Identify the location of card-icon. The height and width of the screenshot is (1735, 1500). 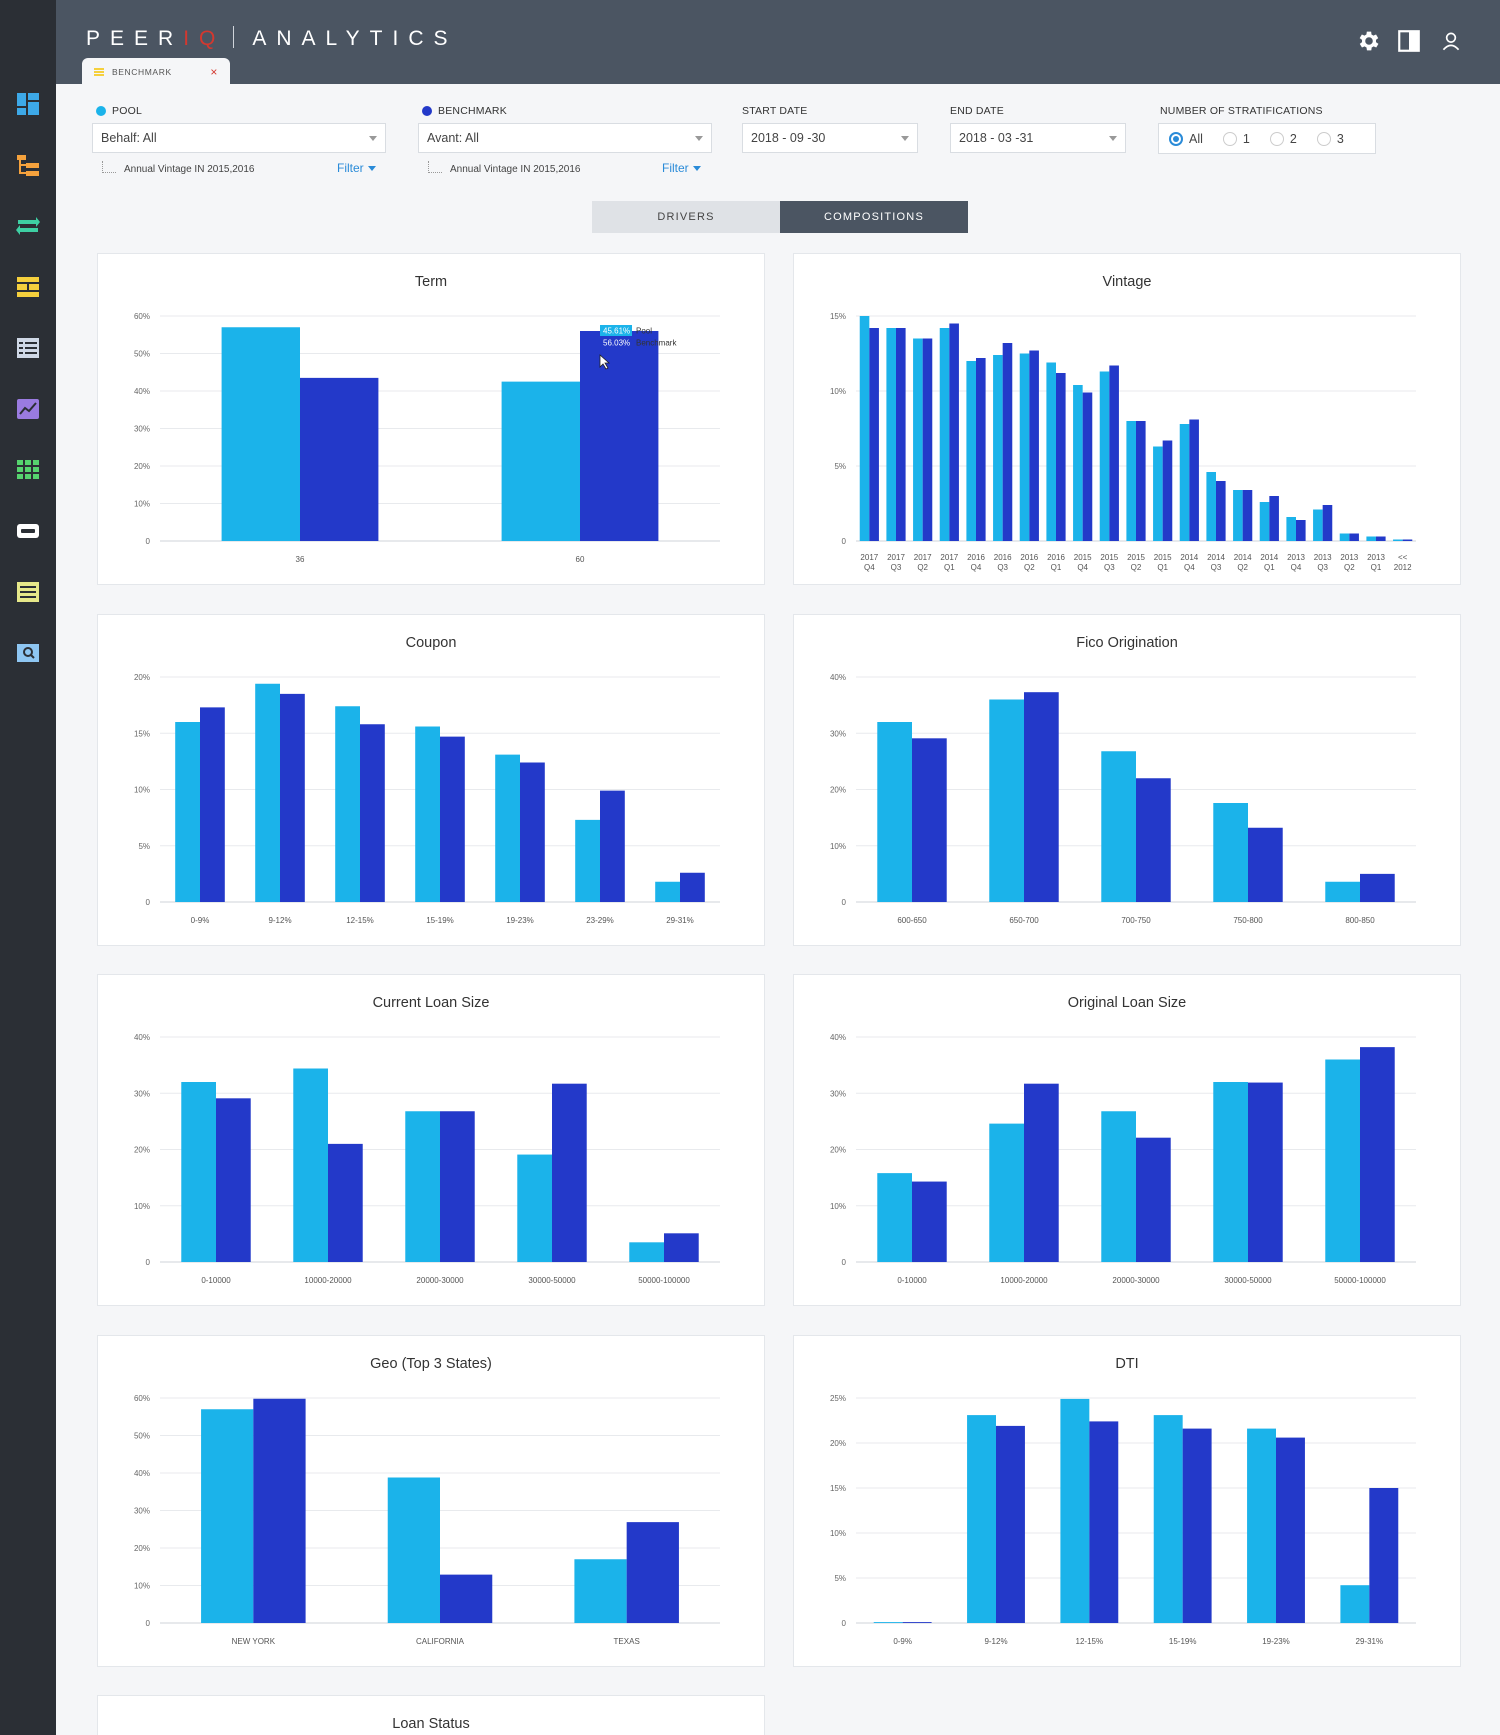
(28, 531).